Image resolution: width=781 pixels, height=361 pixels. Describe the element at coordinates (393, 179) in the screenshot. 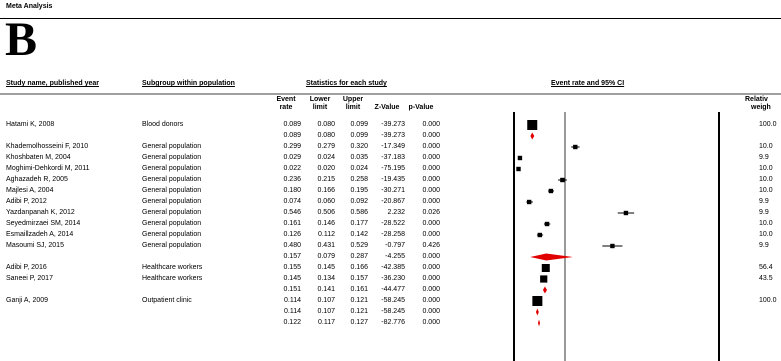

I see `row-z-value: -19.435` at that location.